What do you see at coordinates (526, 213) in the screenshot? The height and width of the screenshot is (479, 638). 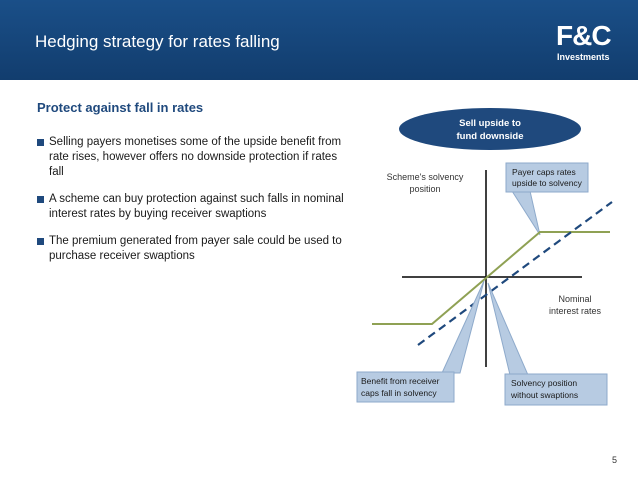 I see `callout-payer-pointer` at bounding box center [526, 213].